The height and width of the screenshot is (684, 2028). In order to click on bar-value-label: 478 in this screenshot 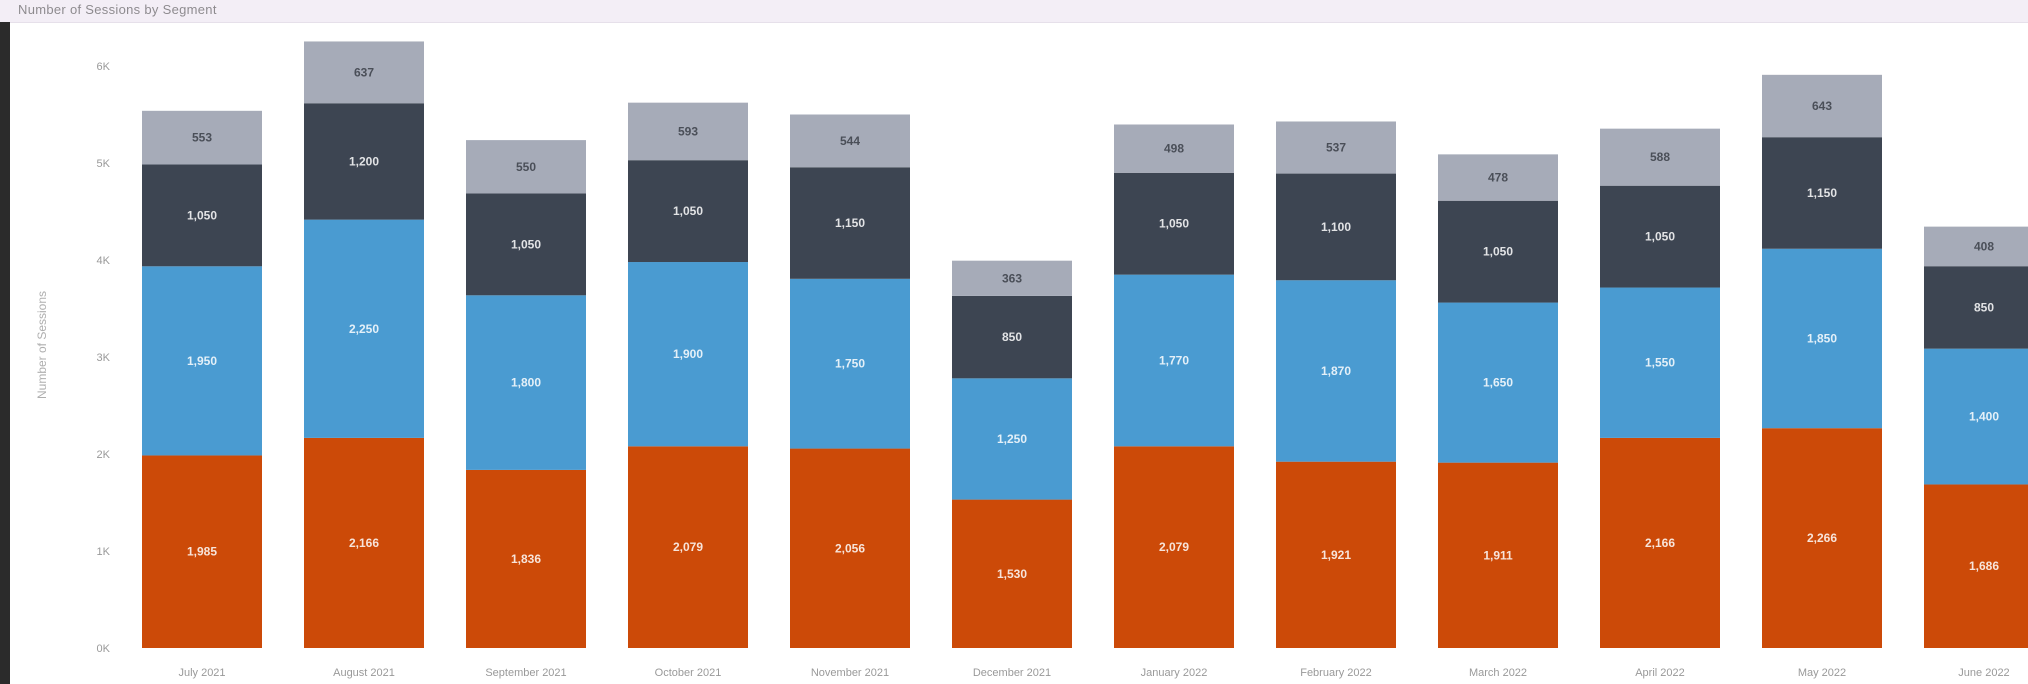, I will do `click(1498, 178)`.